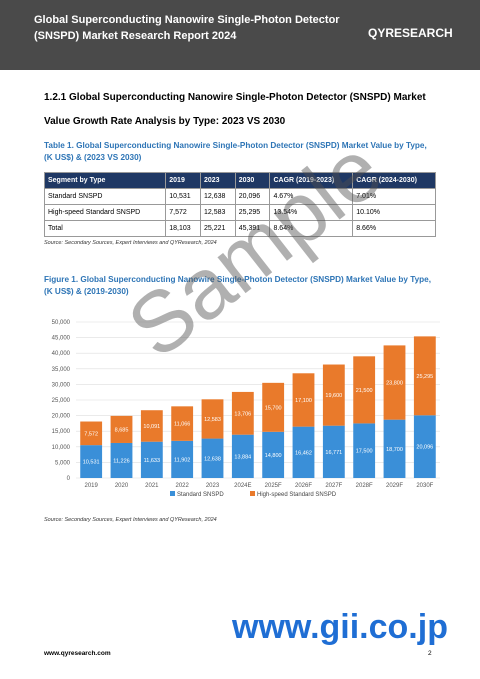  I want to click on y-tick-label: 45,000, so click(61, 339).